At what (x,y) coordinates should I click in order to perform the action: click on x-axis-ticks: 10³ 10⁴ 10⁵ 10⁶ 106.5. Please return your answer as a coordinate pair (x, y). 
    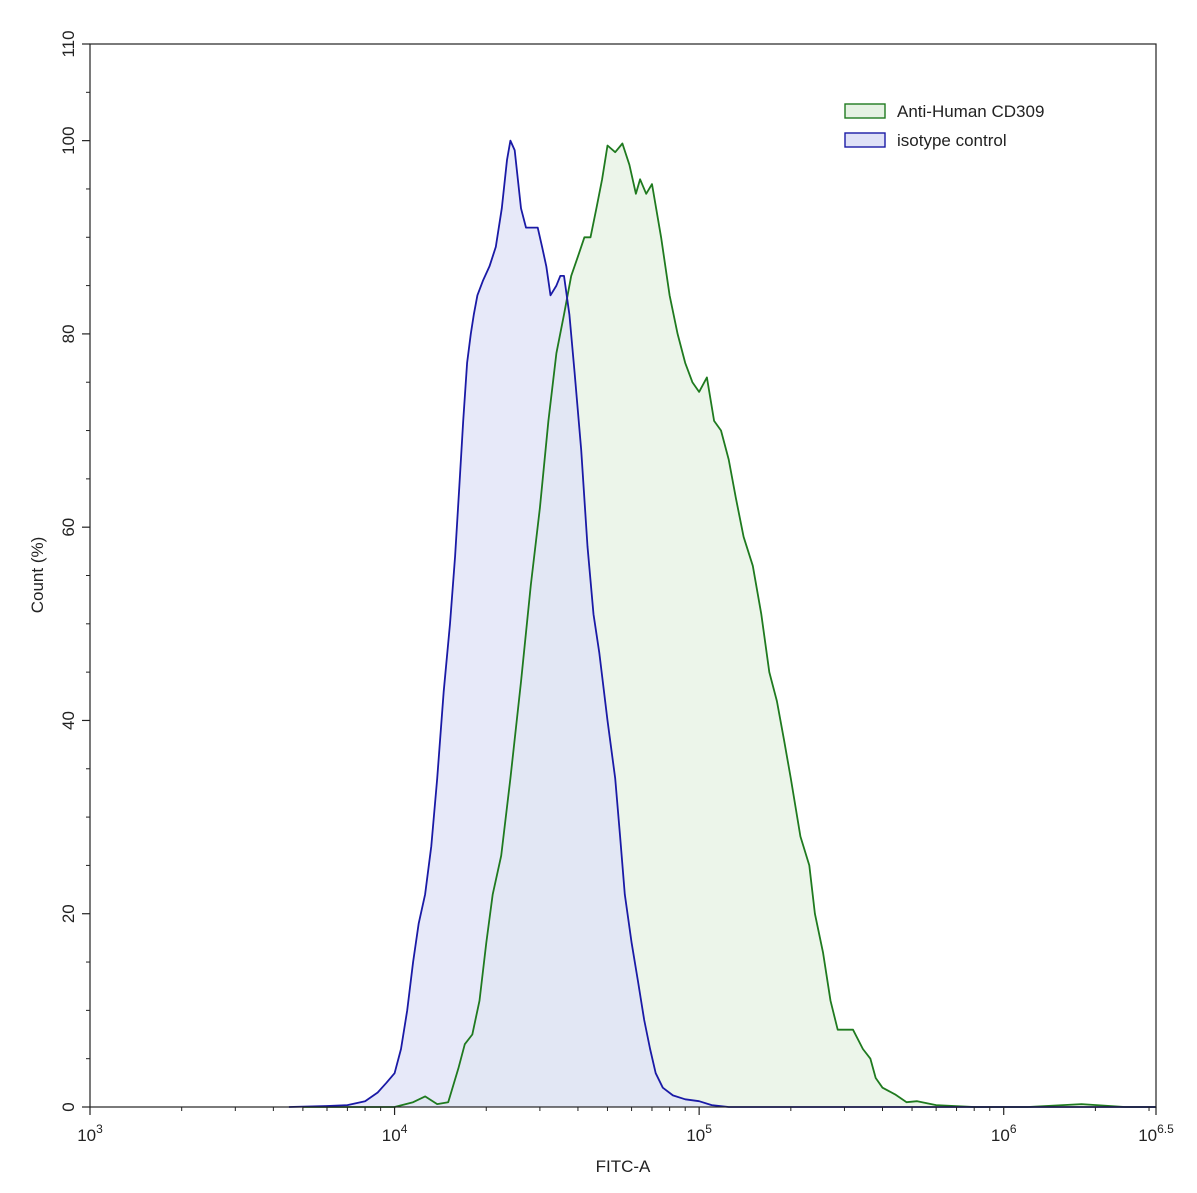
    Looking at the image, I should click on (625, 1126).